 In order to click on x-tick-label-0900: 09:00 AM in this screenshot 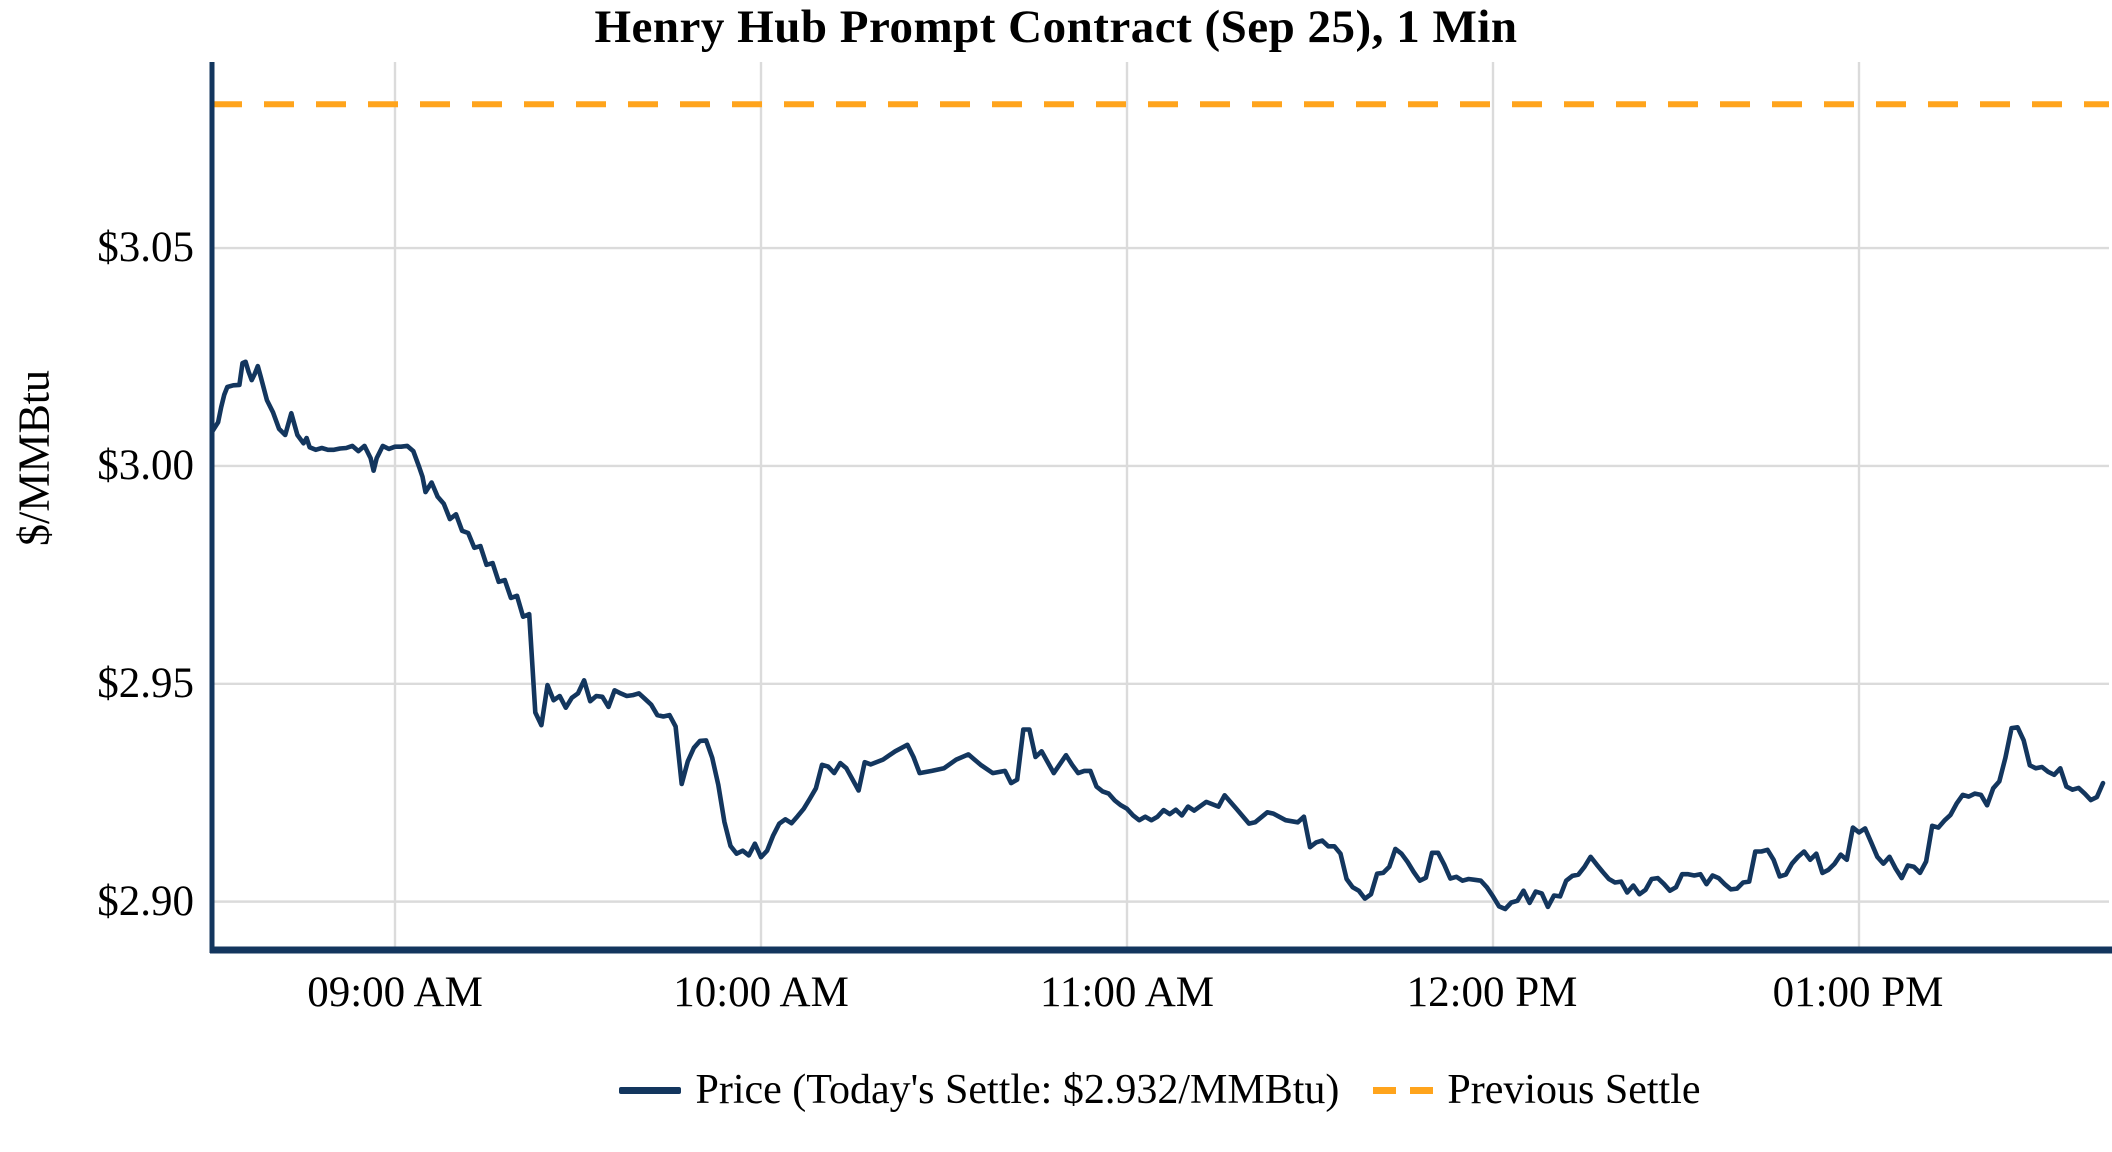, I will do `click(395, 992)`.